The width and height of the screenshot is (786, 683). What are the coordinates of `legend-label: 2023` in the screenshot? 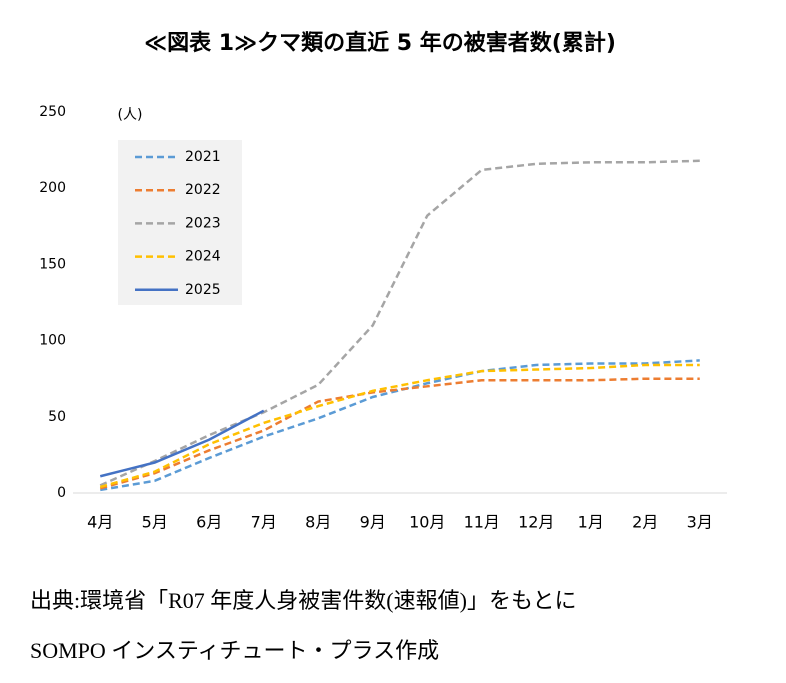 It's located at (203, 223).